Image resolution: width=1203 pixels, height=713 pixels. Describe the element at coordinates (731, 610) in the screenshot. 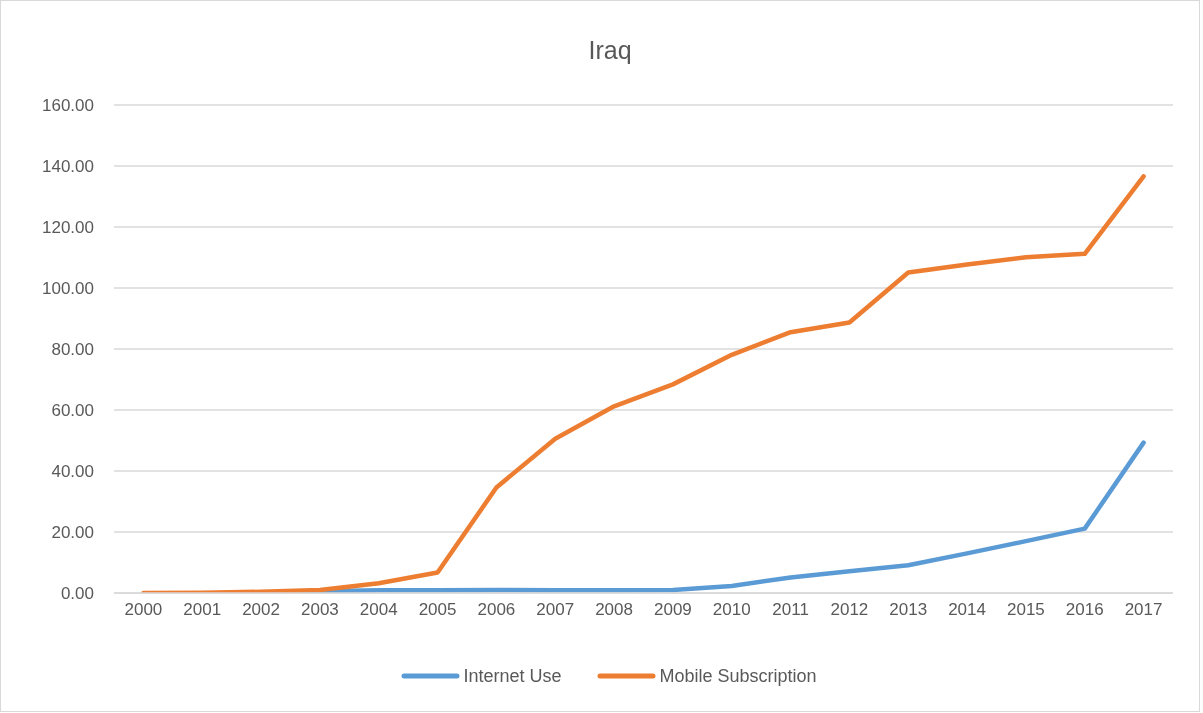

I see `x-tick-label: 2010` at that location.